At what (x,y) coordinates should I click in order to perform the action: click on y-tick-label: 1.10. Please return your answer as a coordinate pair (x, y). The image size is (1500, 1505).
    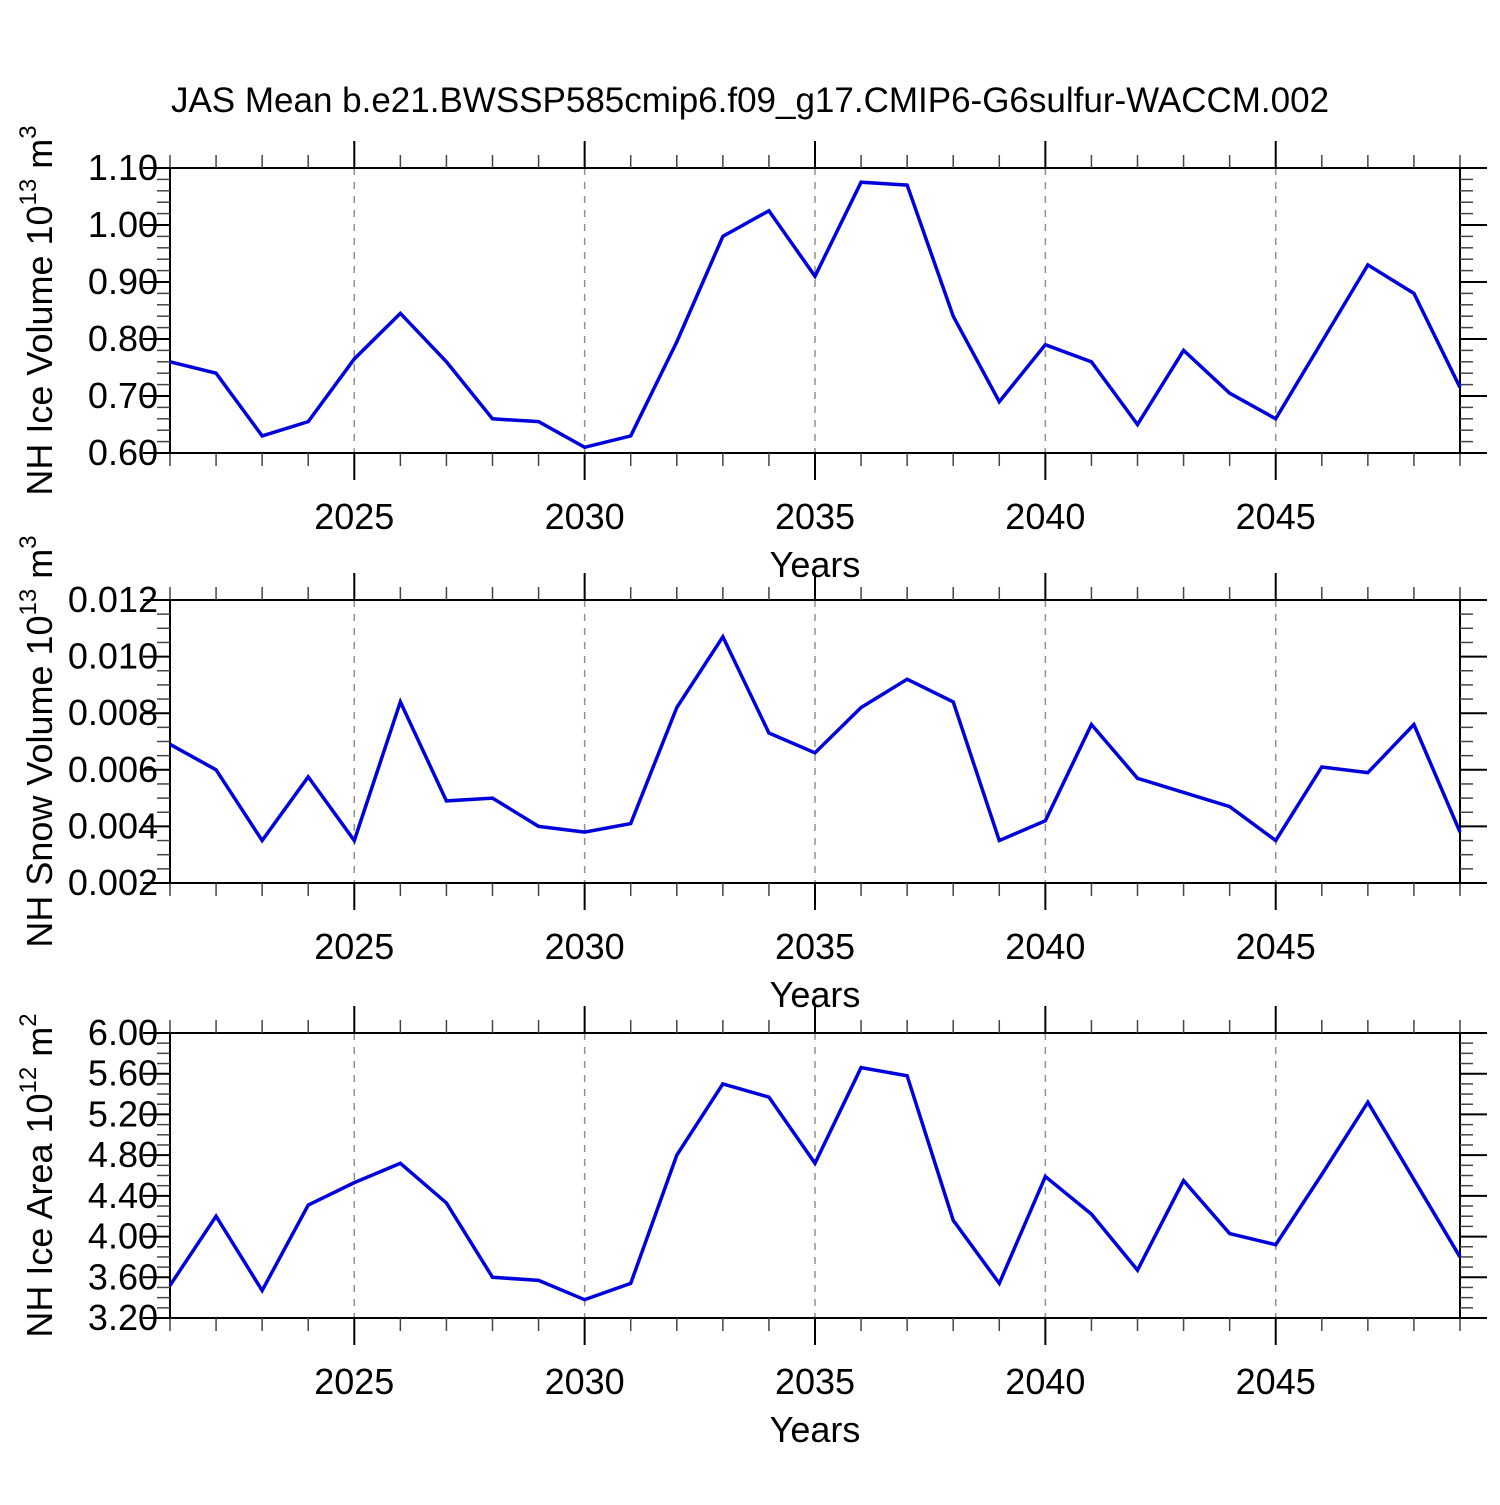
    Looking at the image, I should click on (123, 167).